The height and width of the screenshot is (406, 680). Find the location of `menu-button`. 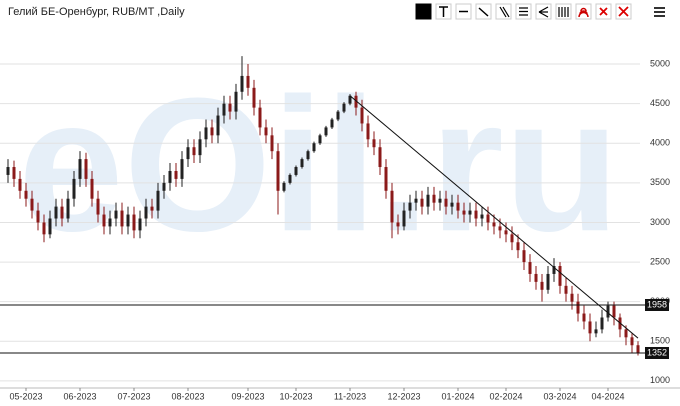

menu-button is located at coordinates (659, 12).